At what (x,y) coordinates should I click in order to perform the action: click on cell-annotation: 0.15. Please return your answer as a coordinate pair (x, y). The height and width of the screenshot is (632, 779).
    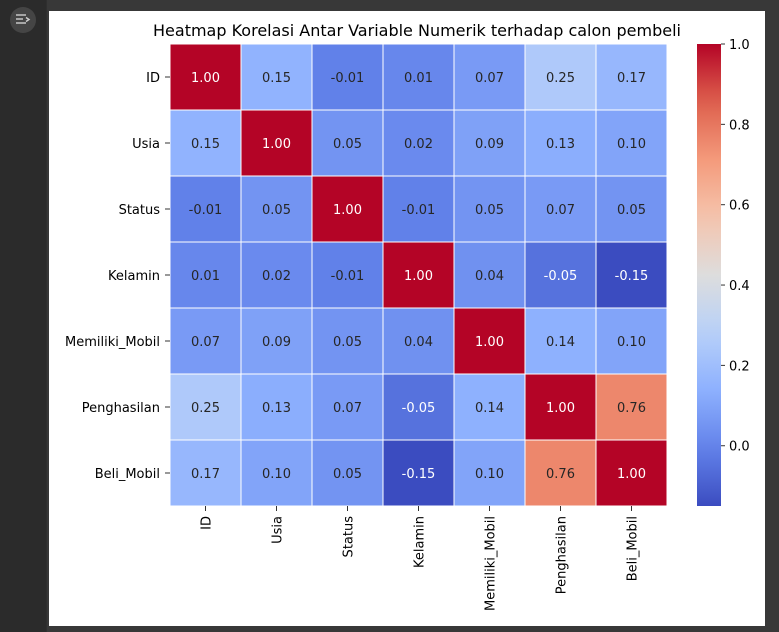
    Looking at the image, I should click on (276, 78).